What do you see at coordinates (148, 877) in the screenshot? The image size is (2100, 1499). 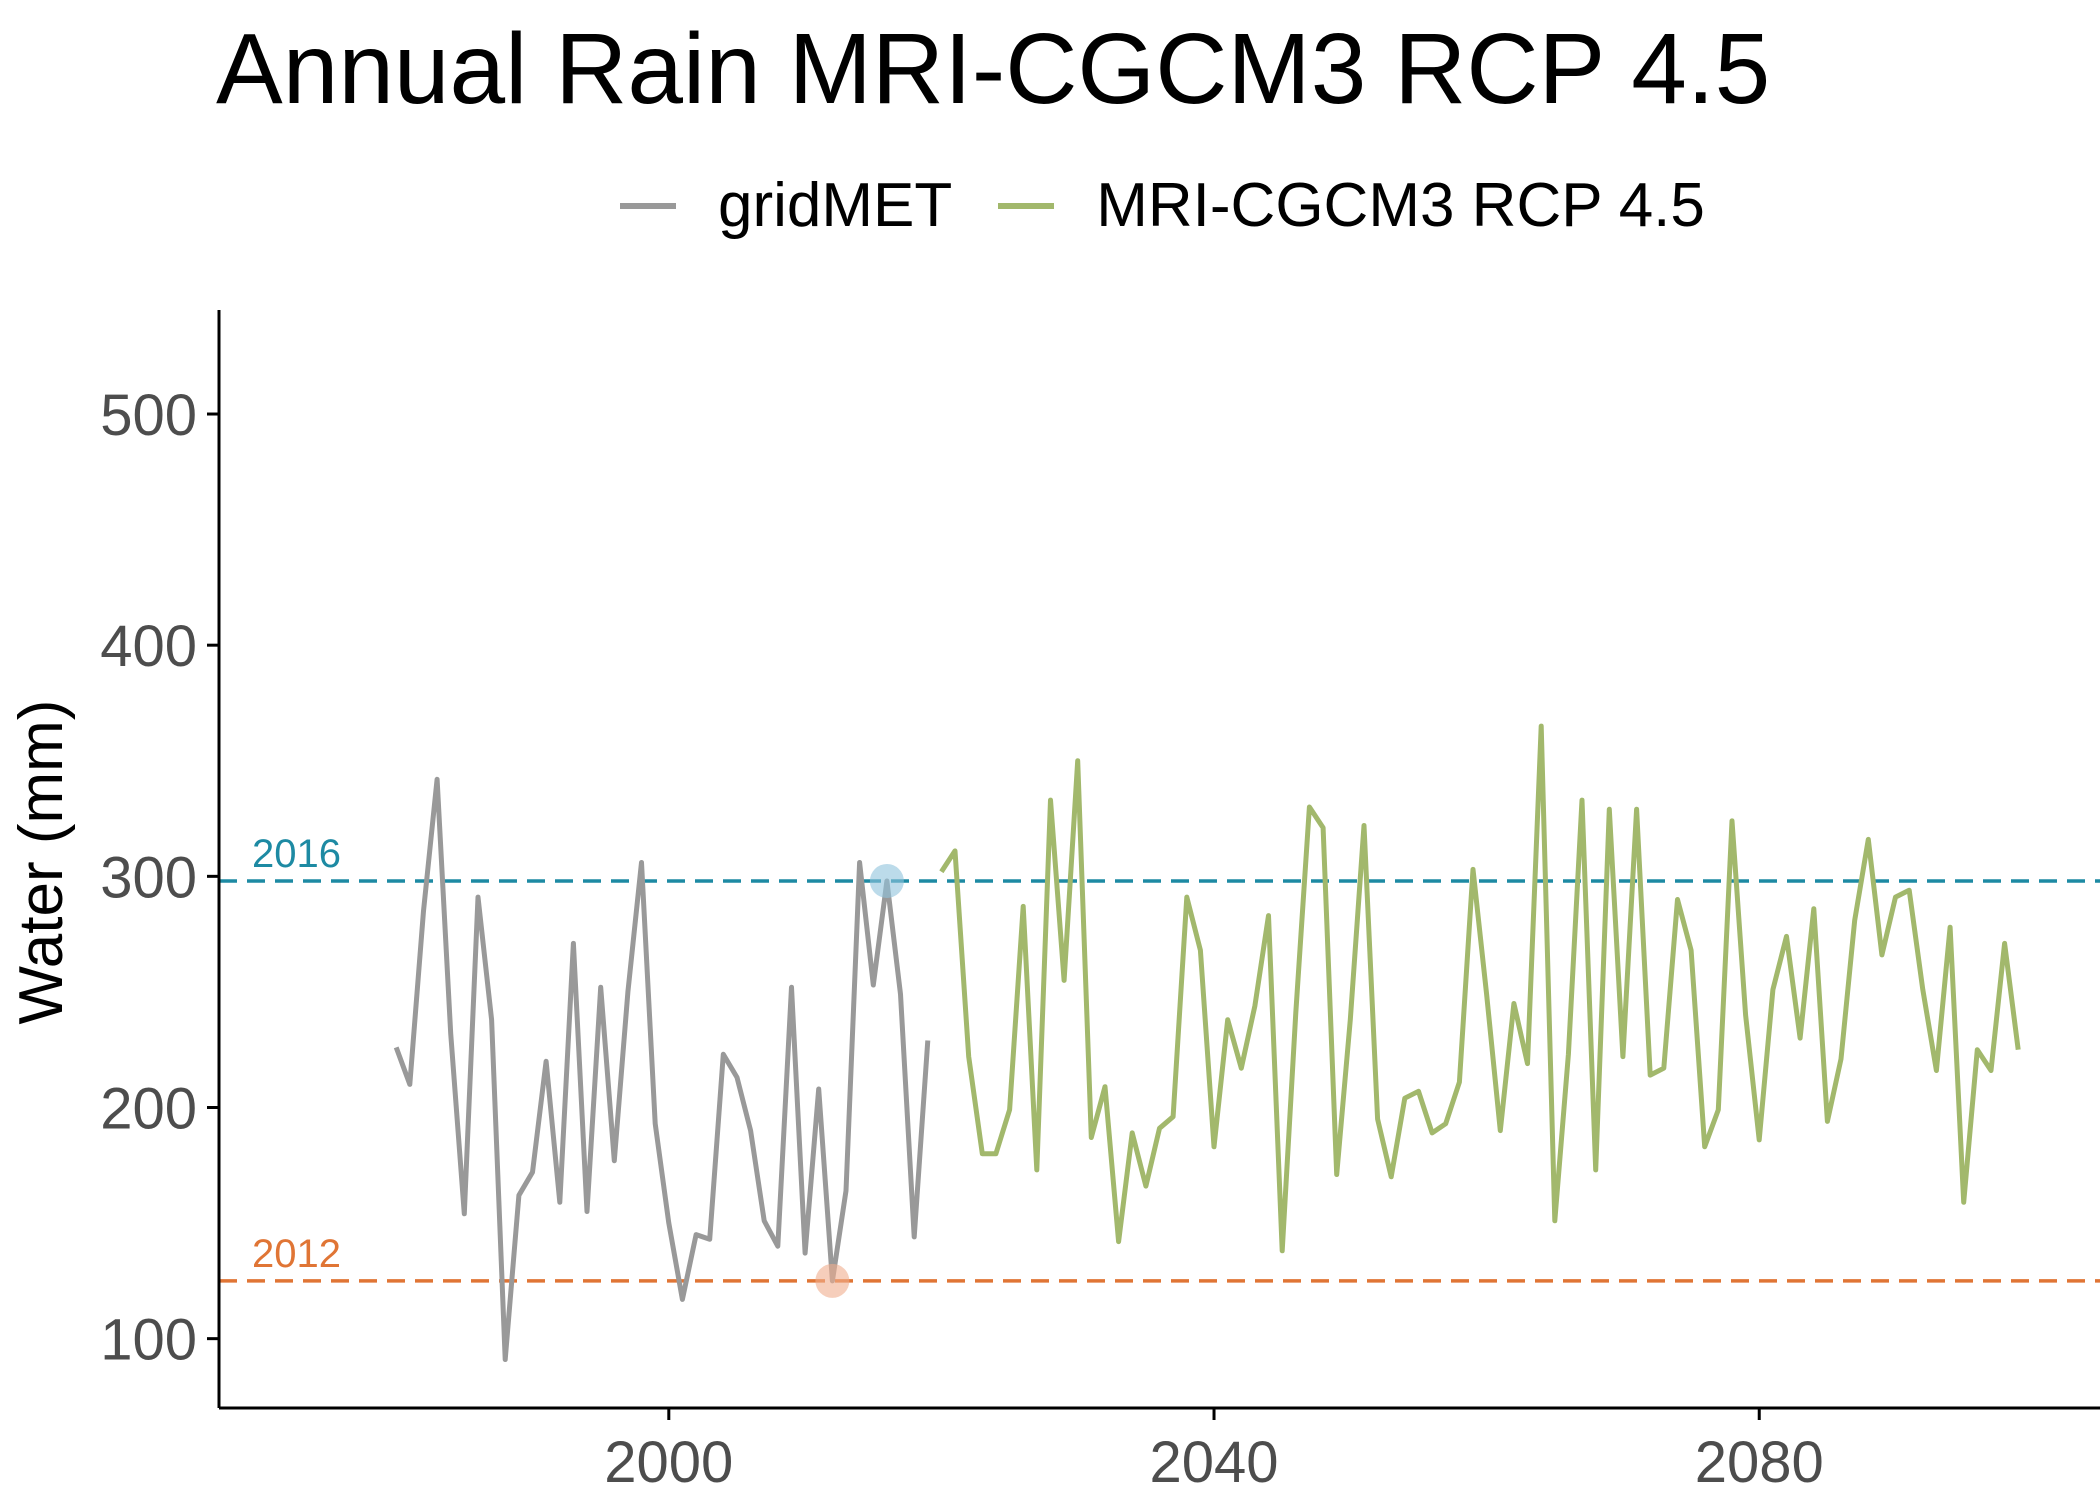 I see `y-tick-label-300: 300` at bounding box center [148, 877].